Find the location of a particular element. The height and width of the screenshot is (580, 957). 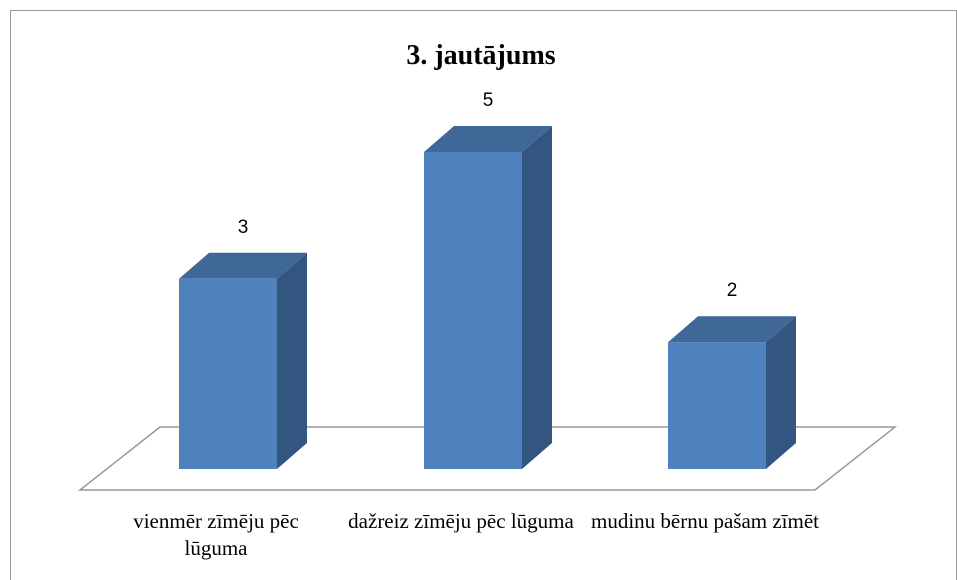

category-label: dažreiz zīmēju pēc lūguma is located at coordinates (461, 521).